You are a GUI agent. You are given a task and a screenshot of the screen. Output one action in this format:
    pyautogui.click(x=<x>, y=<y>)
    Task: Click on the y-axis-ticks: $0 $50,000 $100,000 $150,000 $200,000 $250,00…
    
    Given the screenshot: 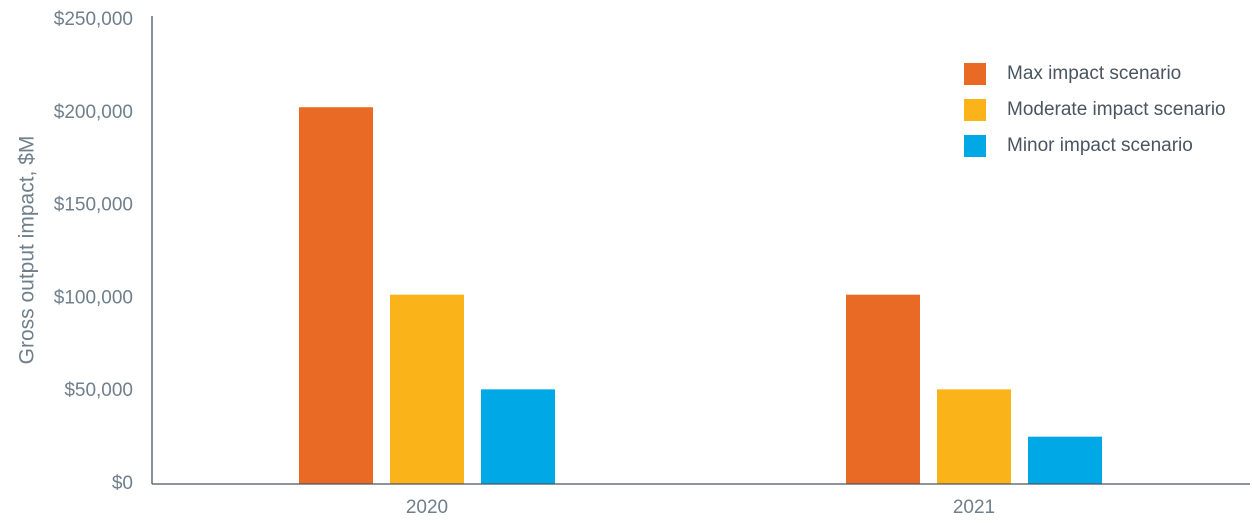 What is the action you would take?
    pyautogui.click(x=93, y=251)
    